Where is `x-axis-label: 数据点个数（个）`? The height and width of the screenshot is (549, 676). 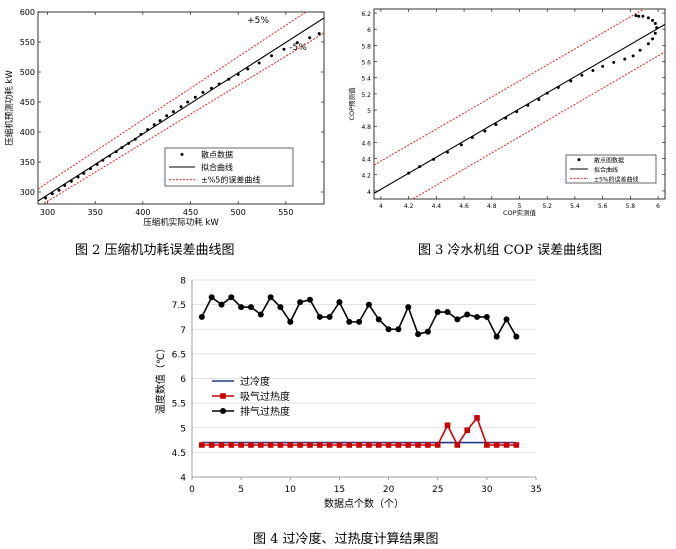 x-axis-label: 数据点个数（个） is located at coordinates (364, 503).